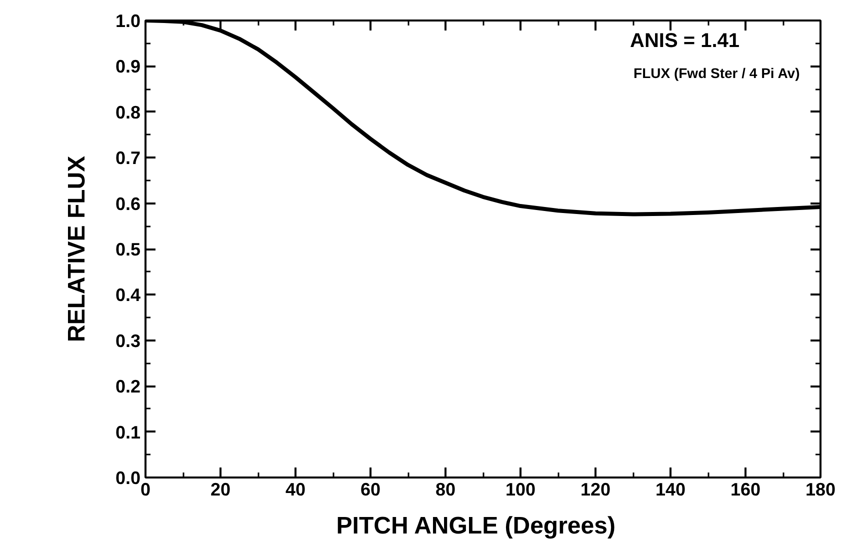  What do you see at coordinates (128, 204) in the screenshot?
I see `y-tick-label: 0.6` at bounding box center [128, 204].